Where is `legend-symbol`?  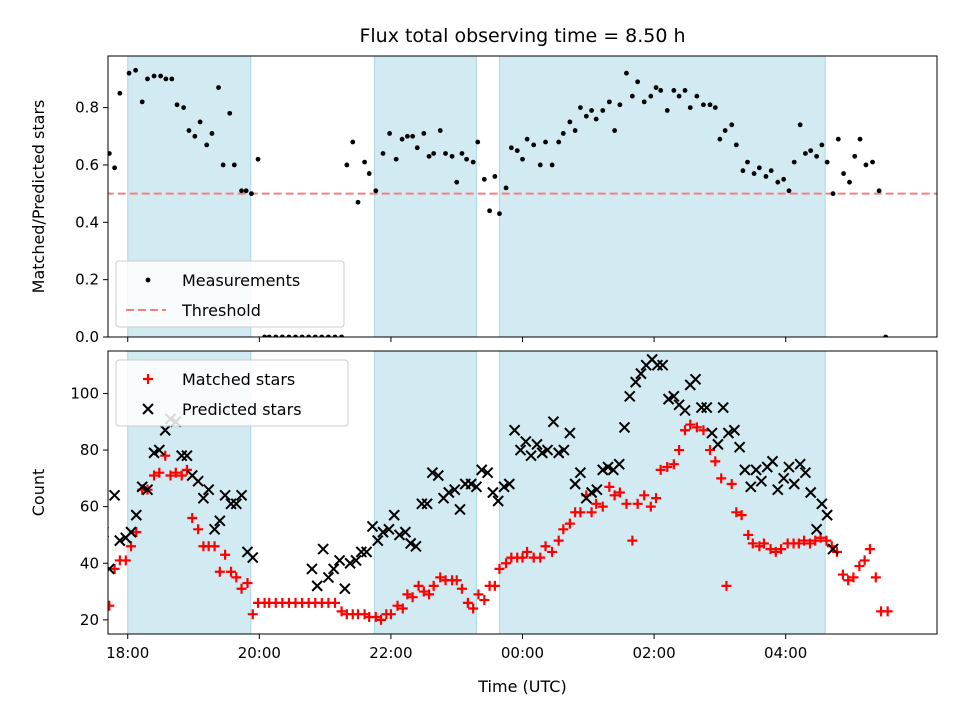
legend-symbol is located at coordinates (148, 379).